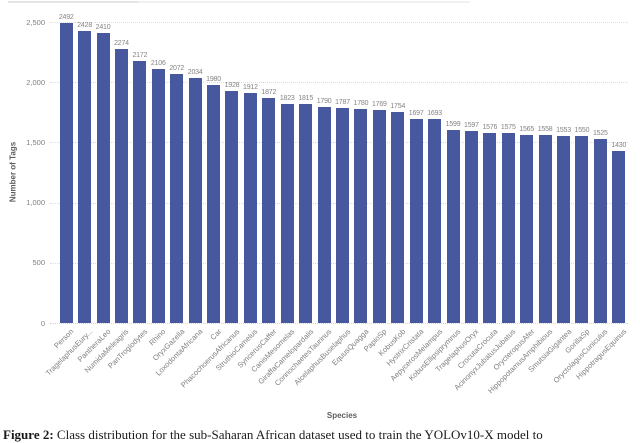  I want to click on bar-value-label: 1558, so click(545, 130).